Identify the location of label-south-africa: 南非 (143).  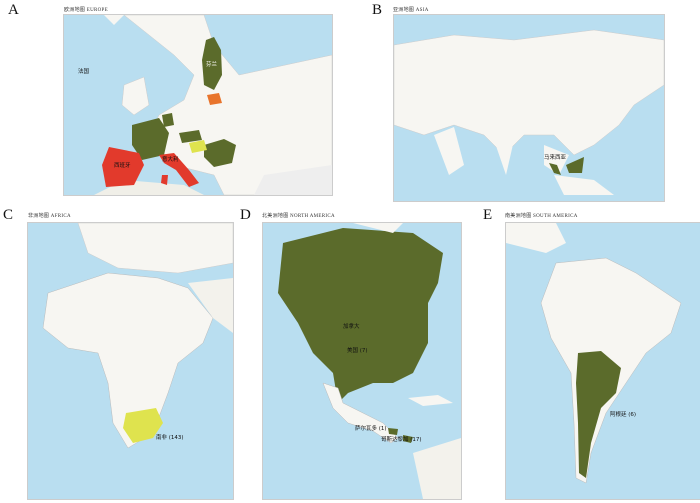
(170, 438).